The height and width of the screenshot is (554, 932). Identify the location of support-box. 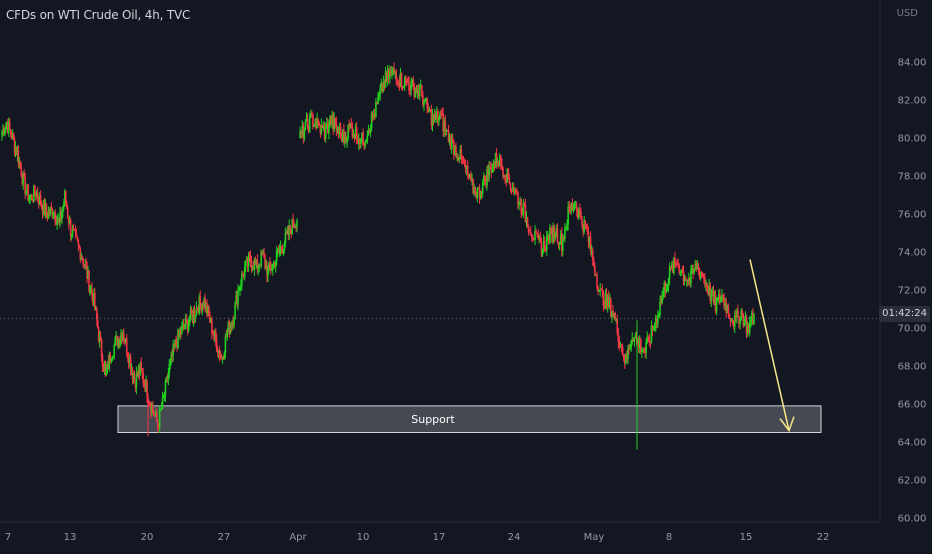
(469, 419).